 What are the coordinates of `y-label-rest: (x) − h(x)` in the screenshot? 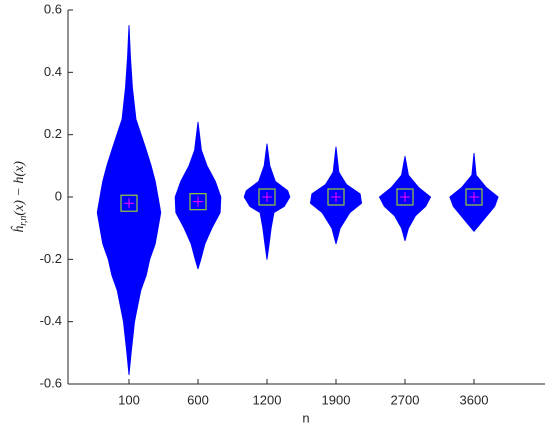 It's located at (19, 188).